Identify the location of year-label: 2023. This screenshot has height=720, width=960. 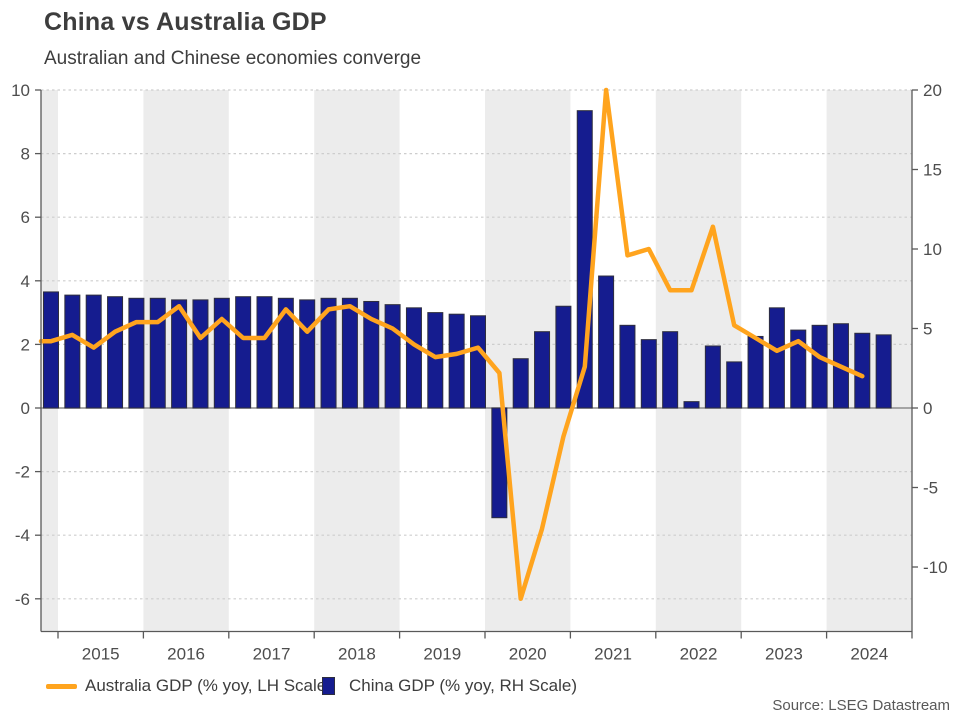
(784, 654).